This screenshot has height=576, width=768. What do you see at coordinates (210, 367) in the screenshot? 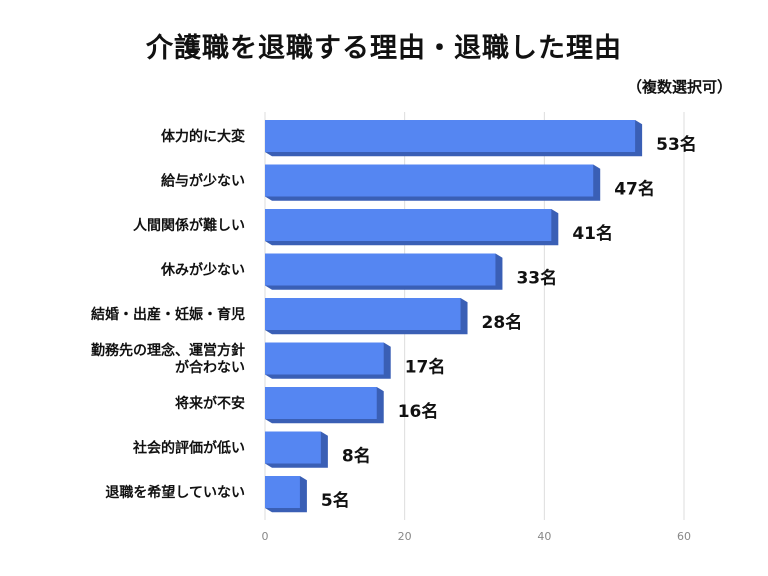
I see `category-label-line: が合わない` at bounding box center [210, 367].